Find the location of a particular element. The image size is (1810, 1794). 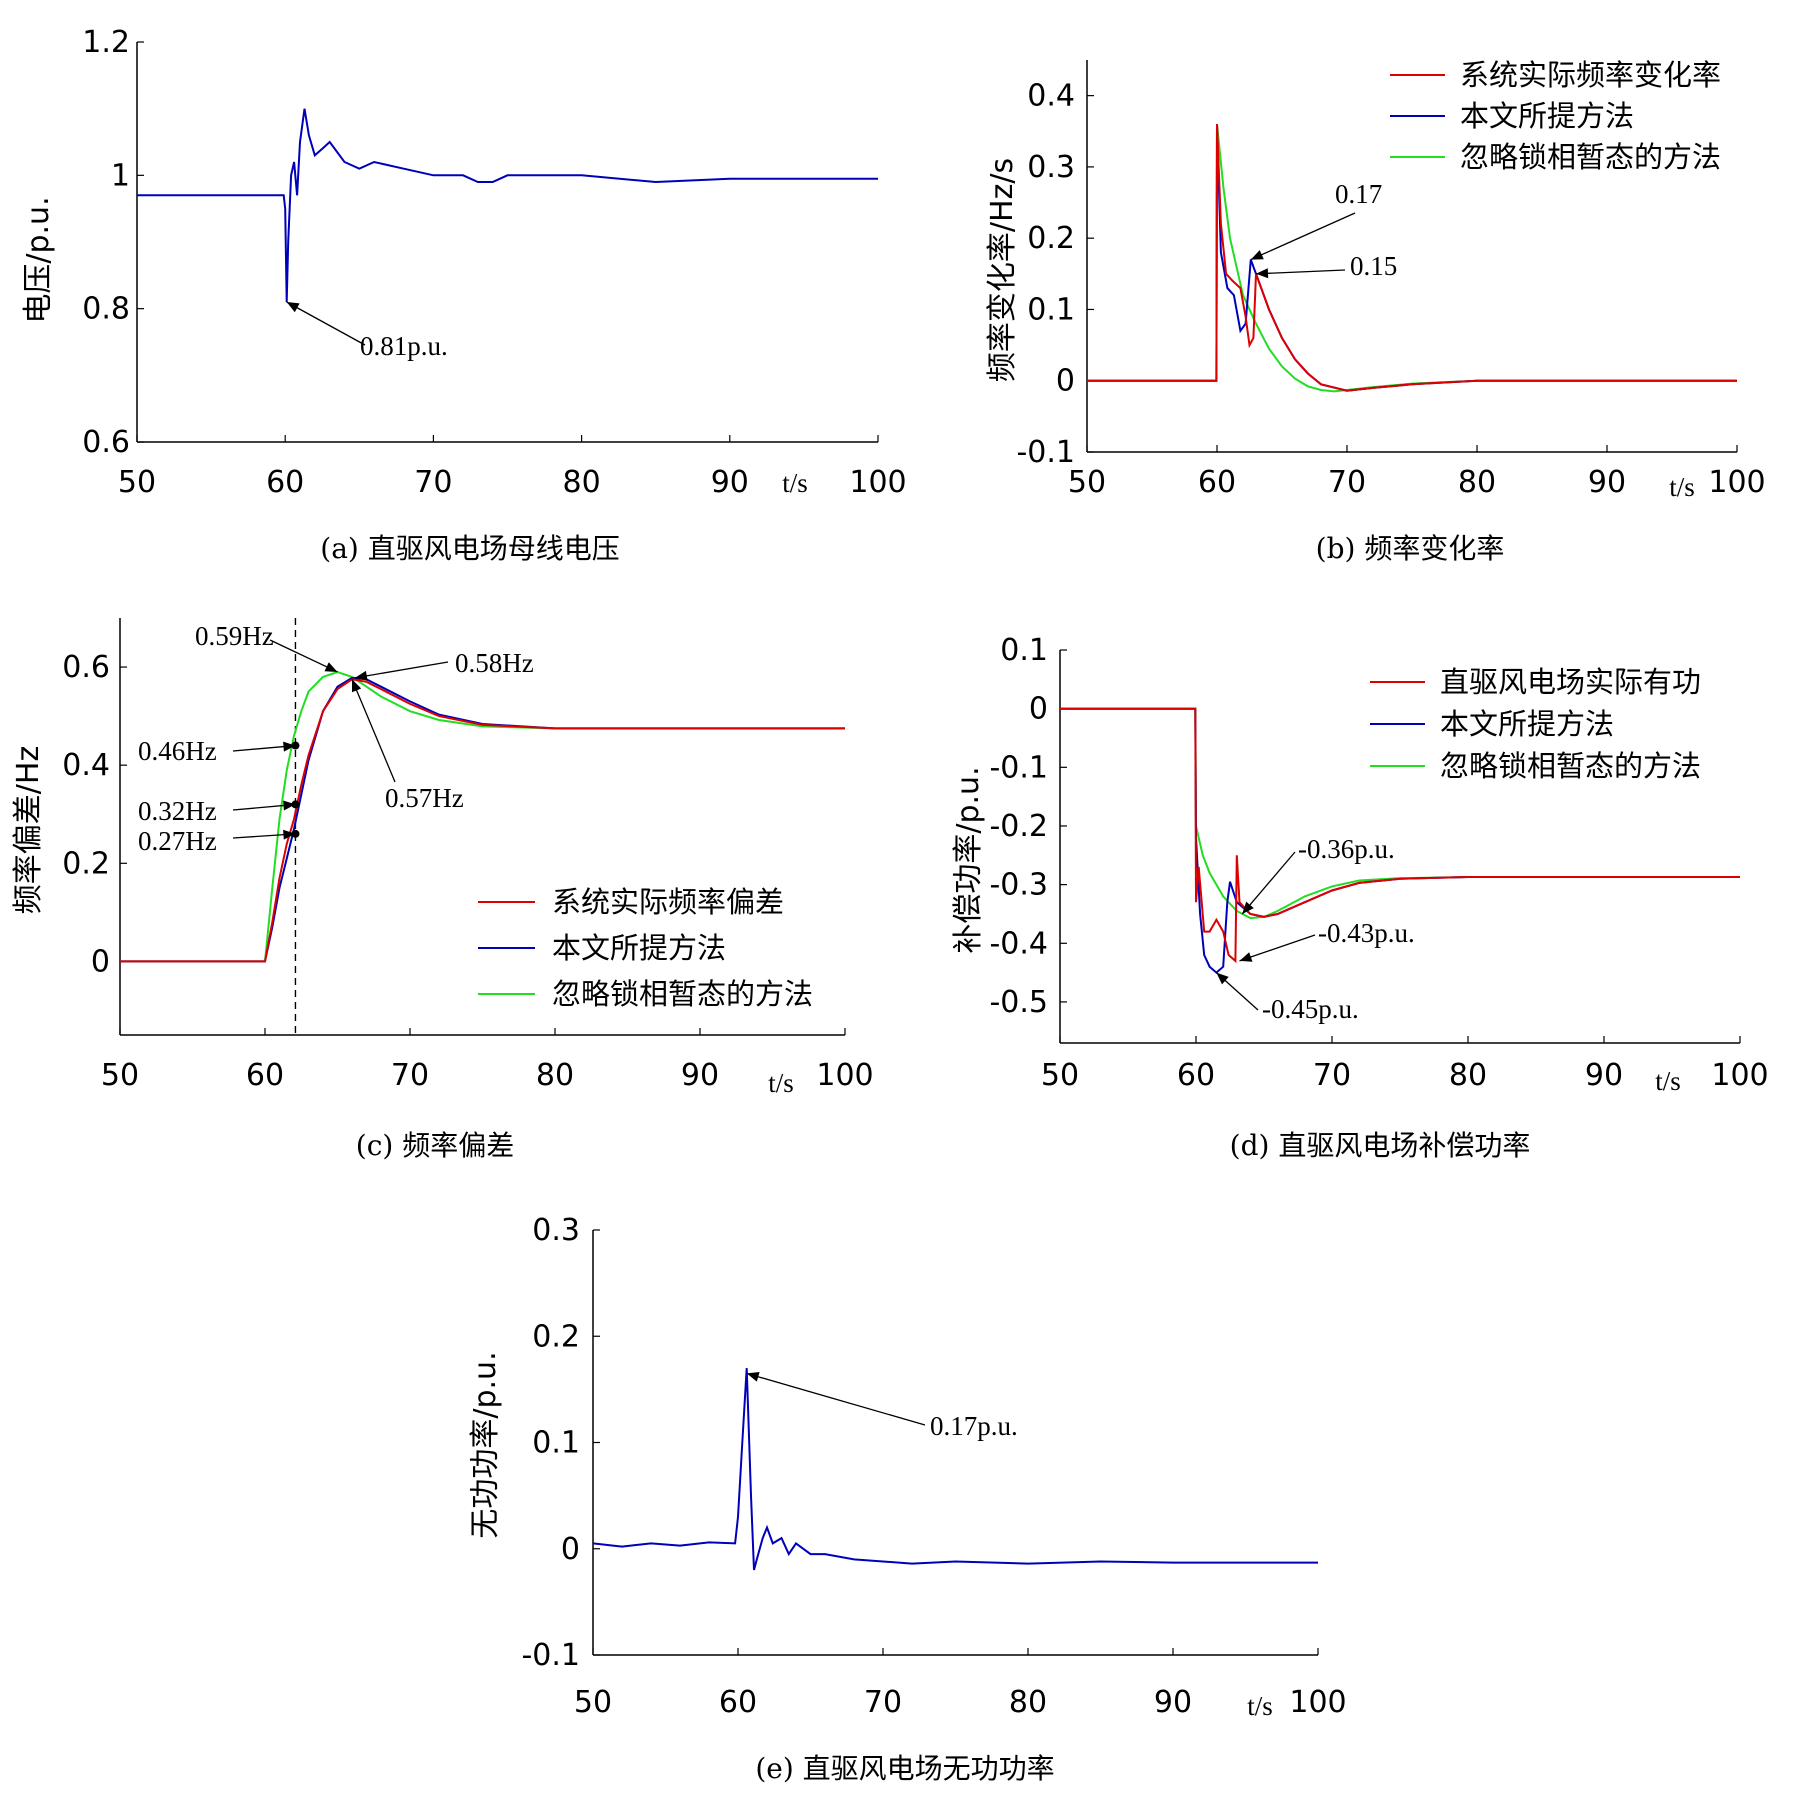

panel-a-ytick-label: 1.2 is located at coordinates (106, 42).